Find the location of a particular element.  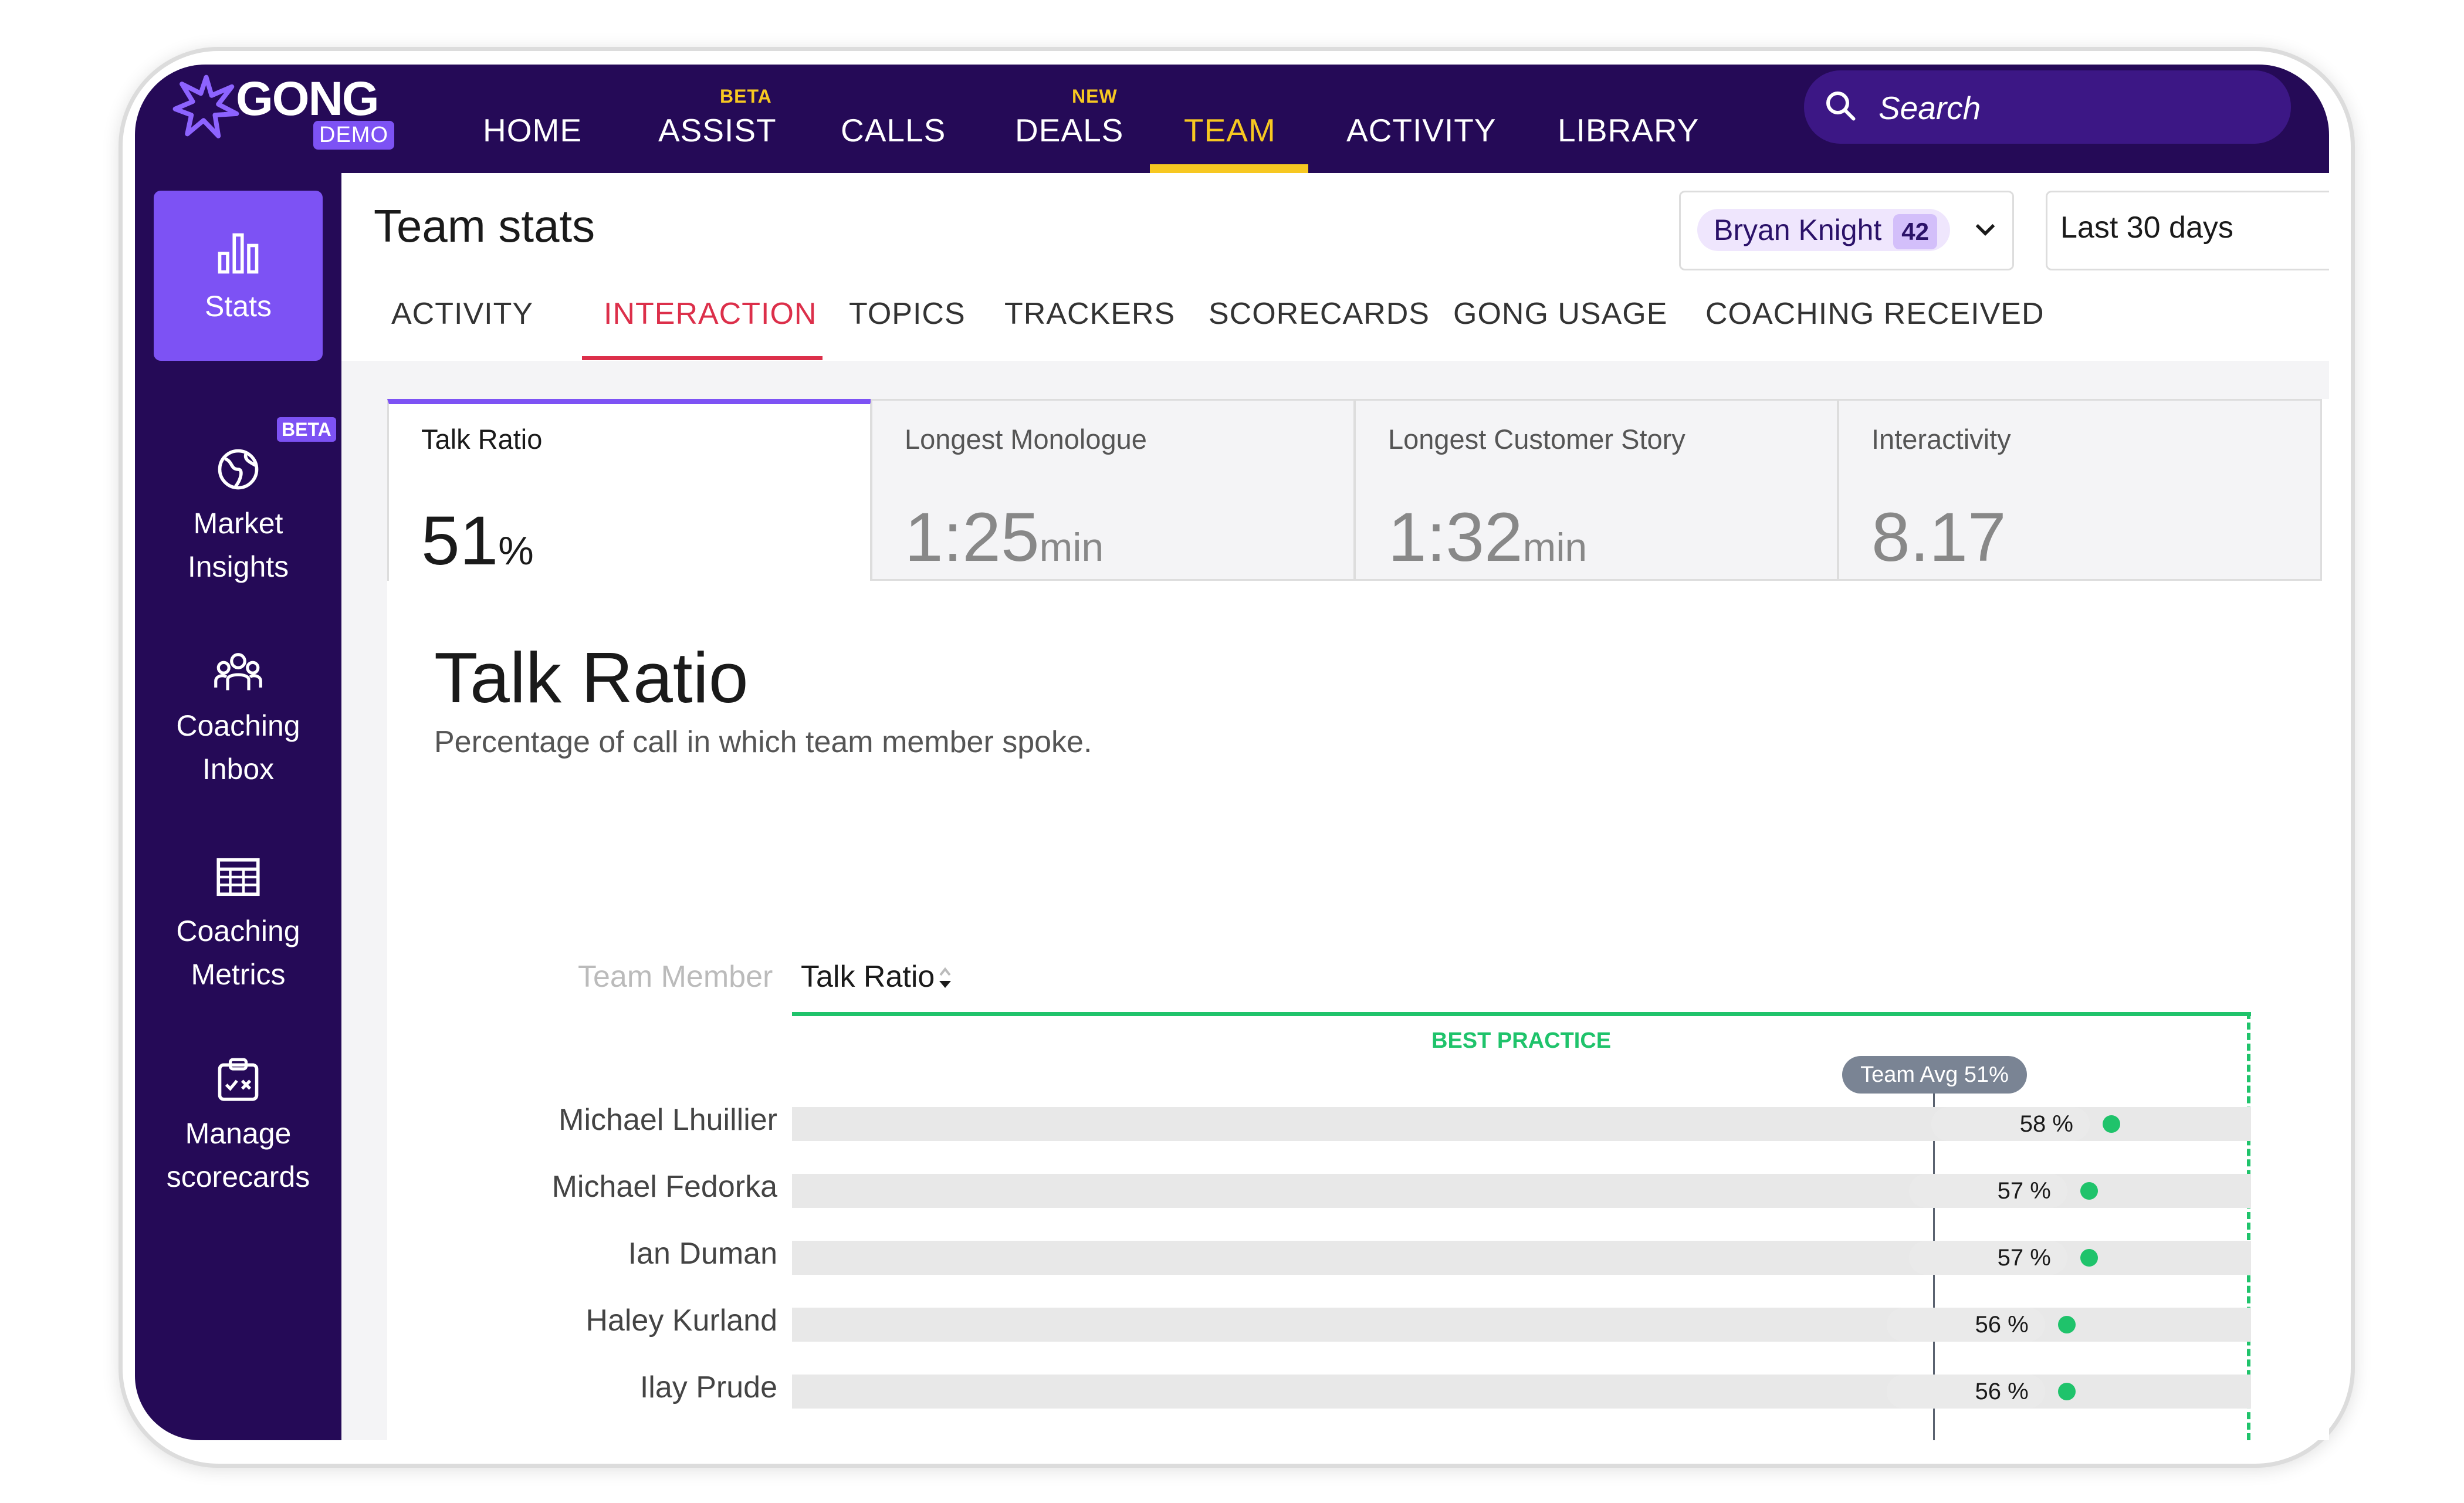

globe-icon is located at coordinates (239, 469).